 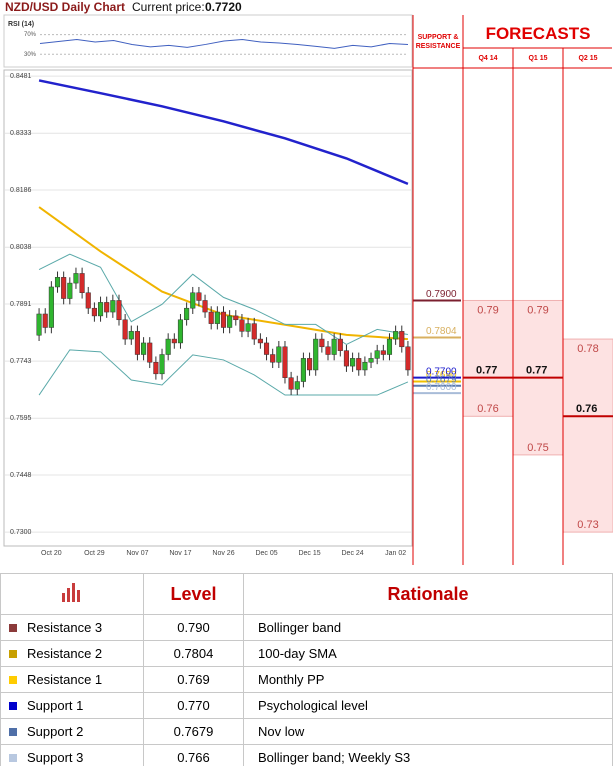 I want to click on forecast-mid-label: 0.76, so click(x=586, y=409).